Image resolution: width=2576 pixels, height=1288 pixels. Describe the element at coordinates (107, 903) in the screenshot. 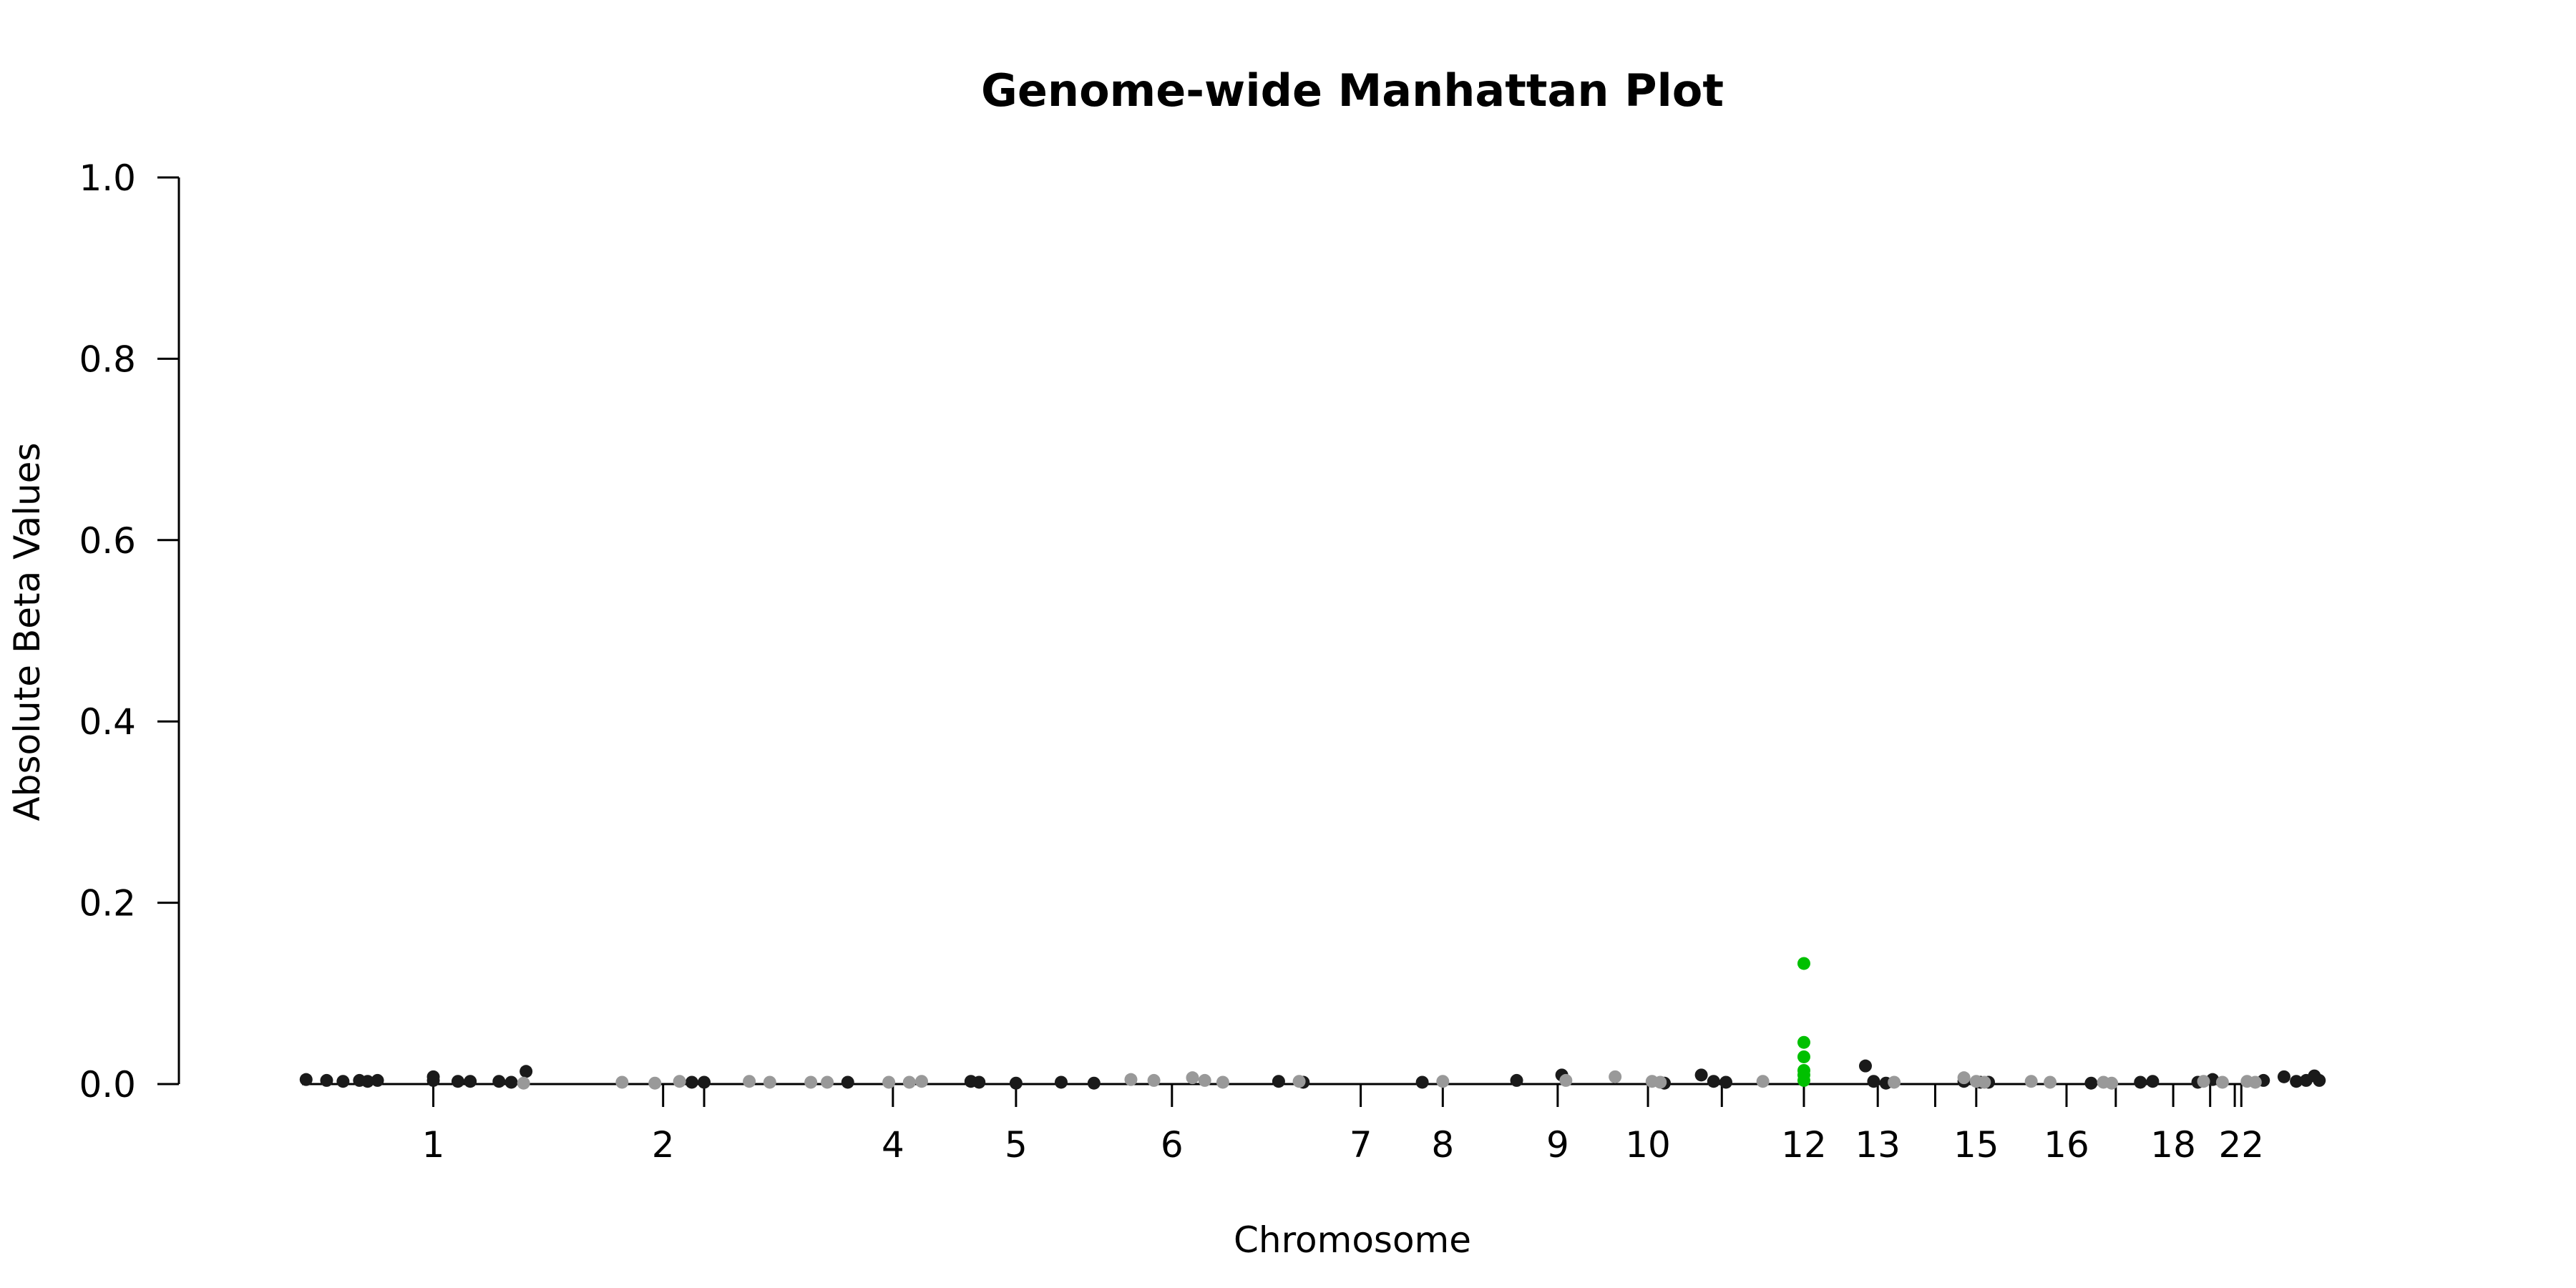

I see `y-tick-label: 0.2` at that location.